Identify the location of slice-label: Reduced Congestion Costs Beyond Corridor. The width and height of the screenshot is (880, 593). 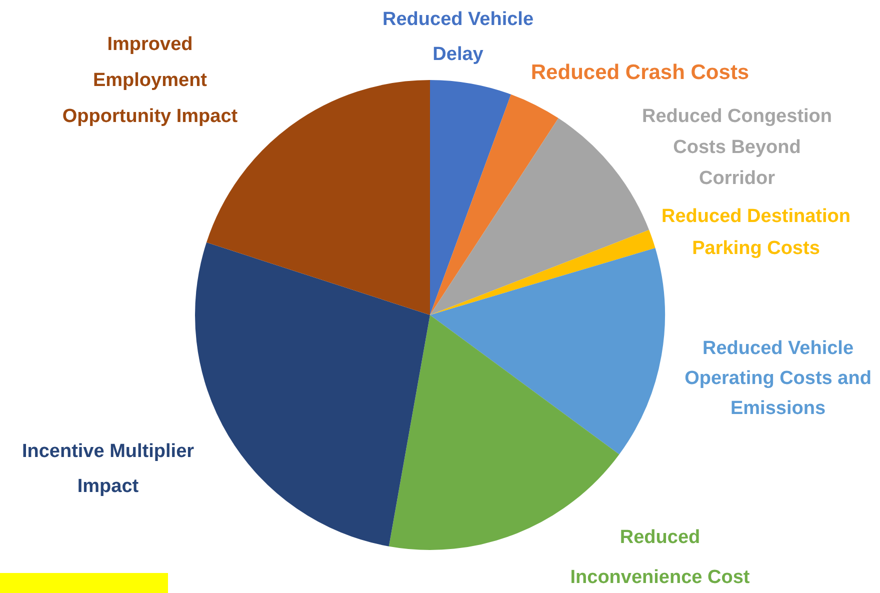
(737, 148).